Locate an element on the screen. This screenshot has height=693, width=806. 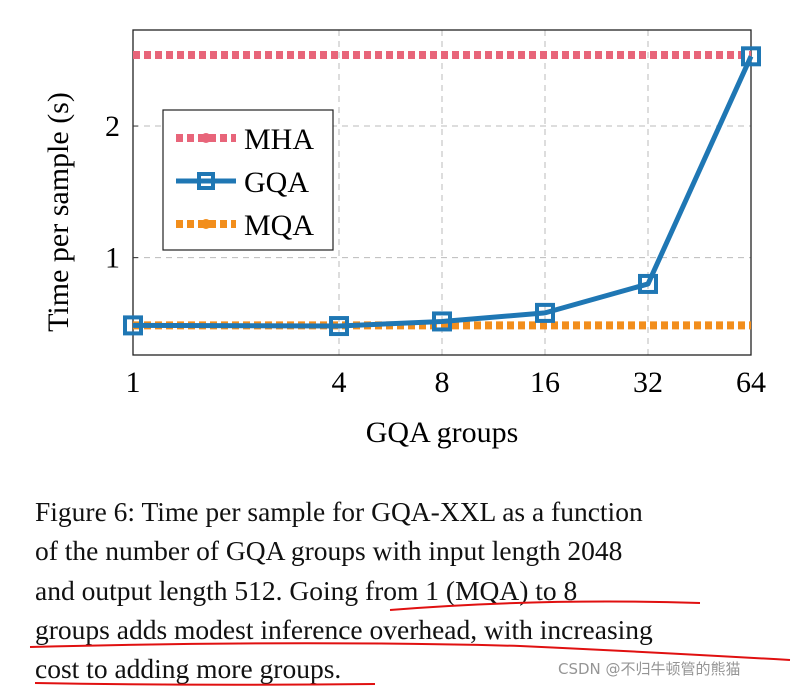
legend-label: MHA is located at coordinates (279, 139).